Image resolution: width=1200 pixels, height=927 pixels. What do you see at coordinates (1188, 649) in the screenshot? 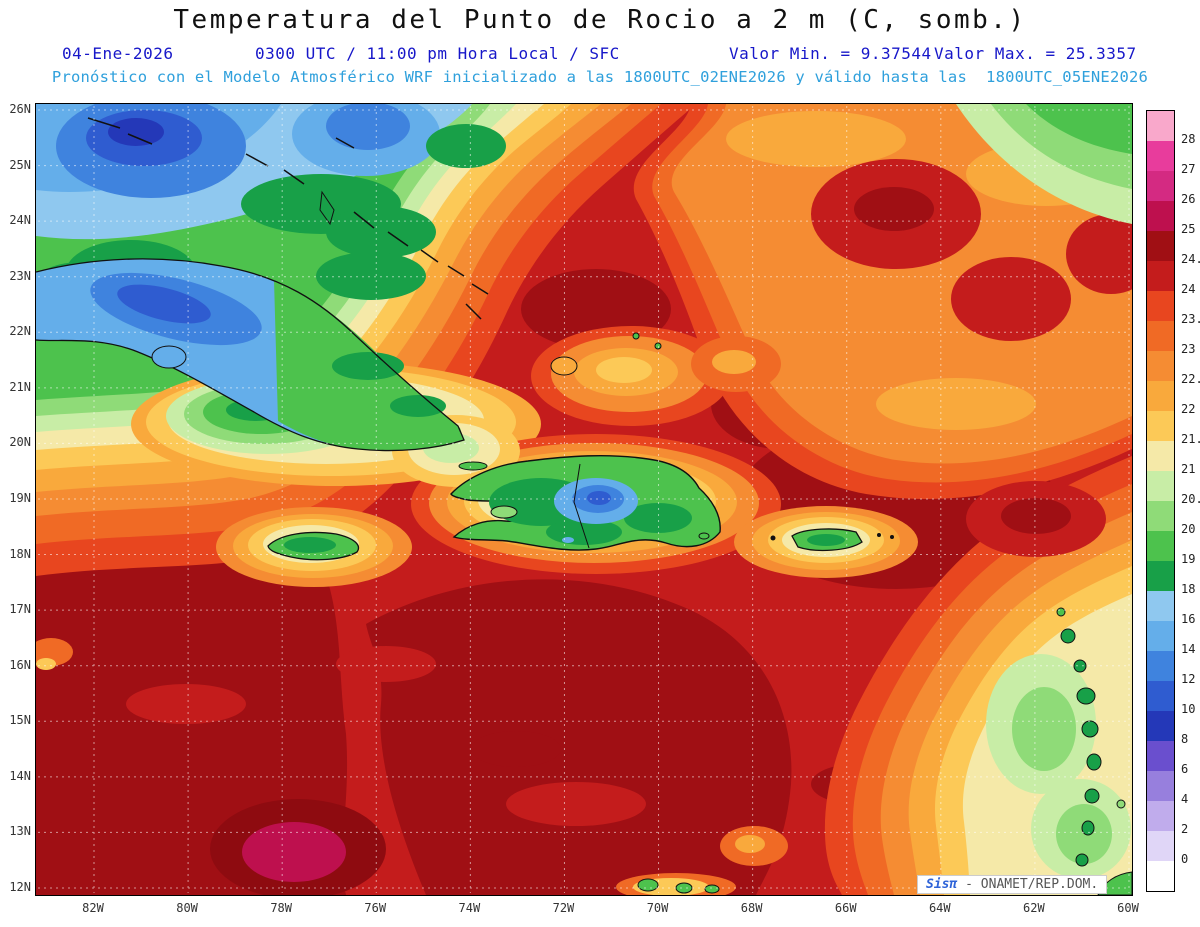
I see `colorbar-tick-label: 14` at bounding box center [1188, 649].